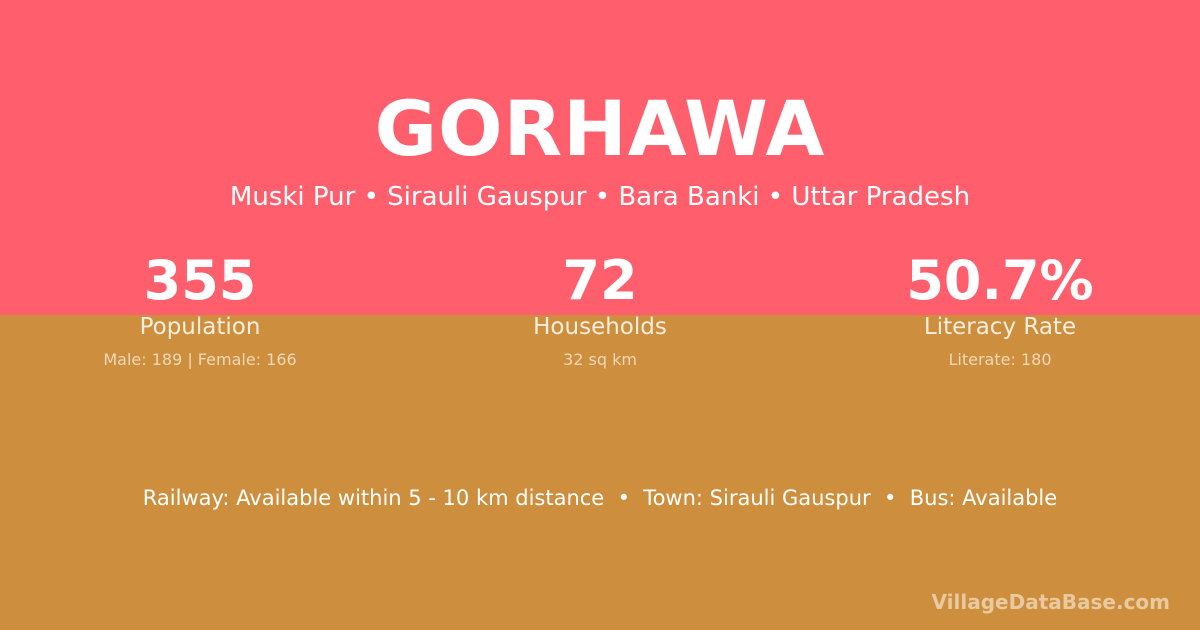 The image size is (1200, 630). What do you see at coordinates (600, 128) in the screenshot?
I see `village-name: GORHAWA` at bounding box center [600, 128].